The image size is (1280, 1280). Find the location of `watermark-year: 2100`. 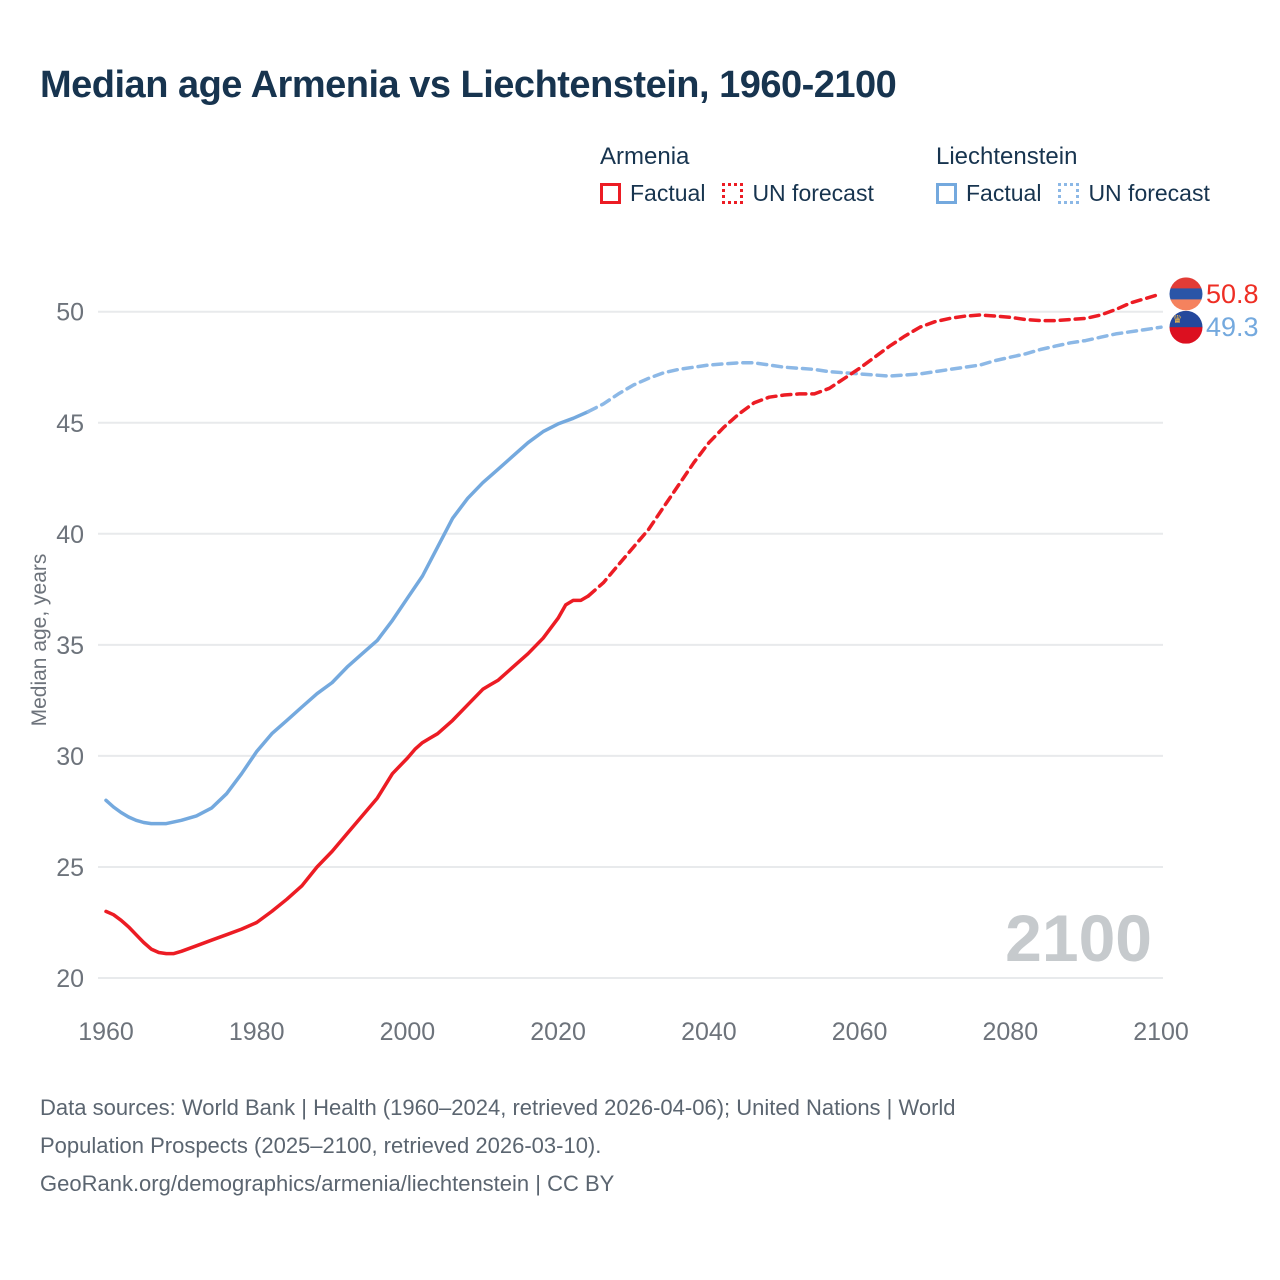

watermark-year: 2100 is located at coordinates (1078, 938).